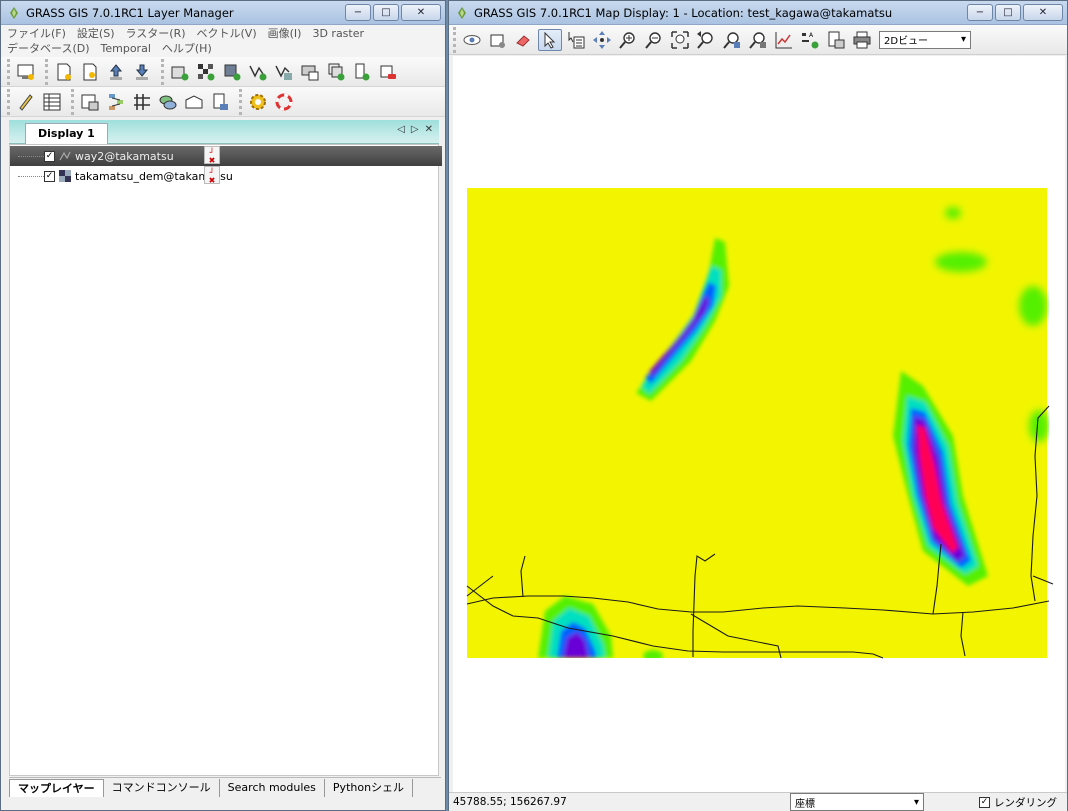 This screenshot has width=1068, height=811. What do you see at coordinates (95, 33) in the screenshot?
I see `menu-settings: 設定(S)` at bounding box center [95, 33].